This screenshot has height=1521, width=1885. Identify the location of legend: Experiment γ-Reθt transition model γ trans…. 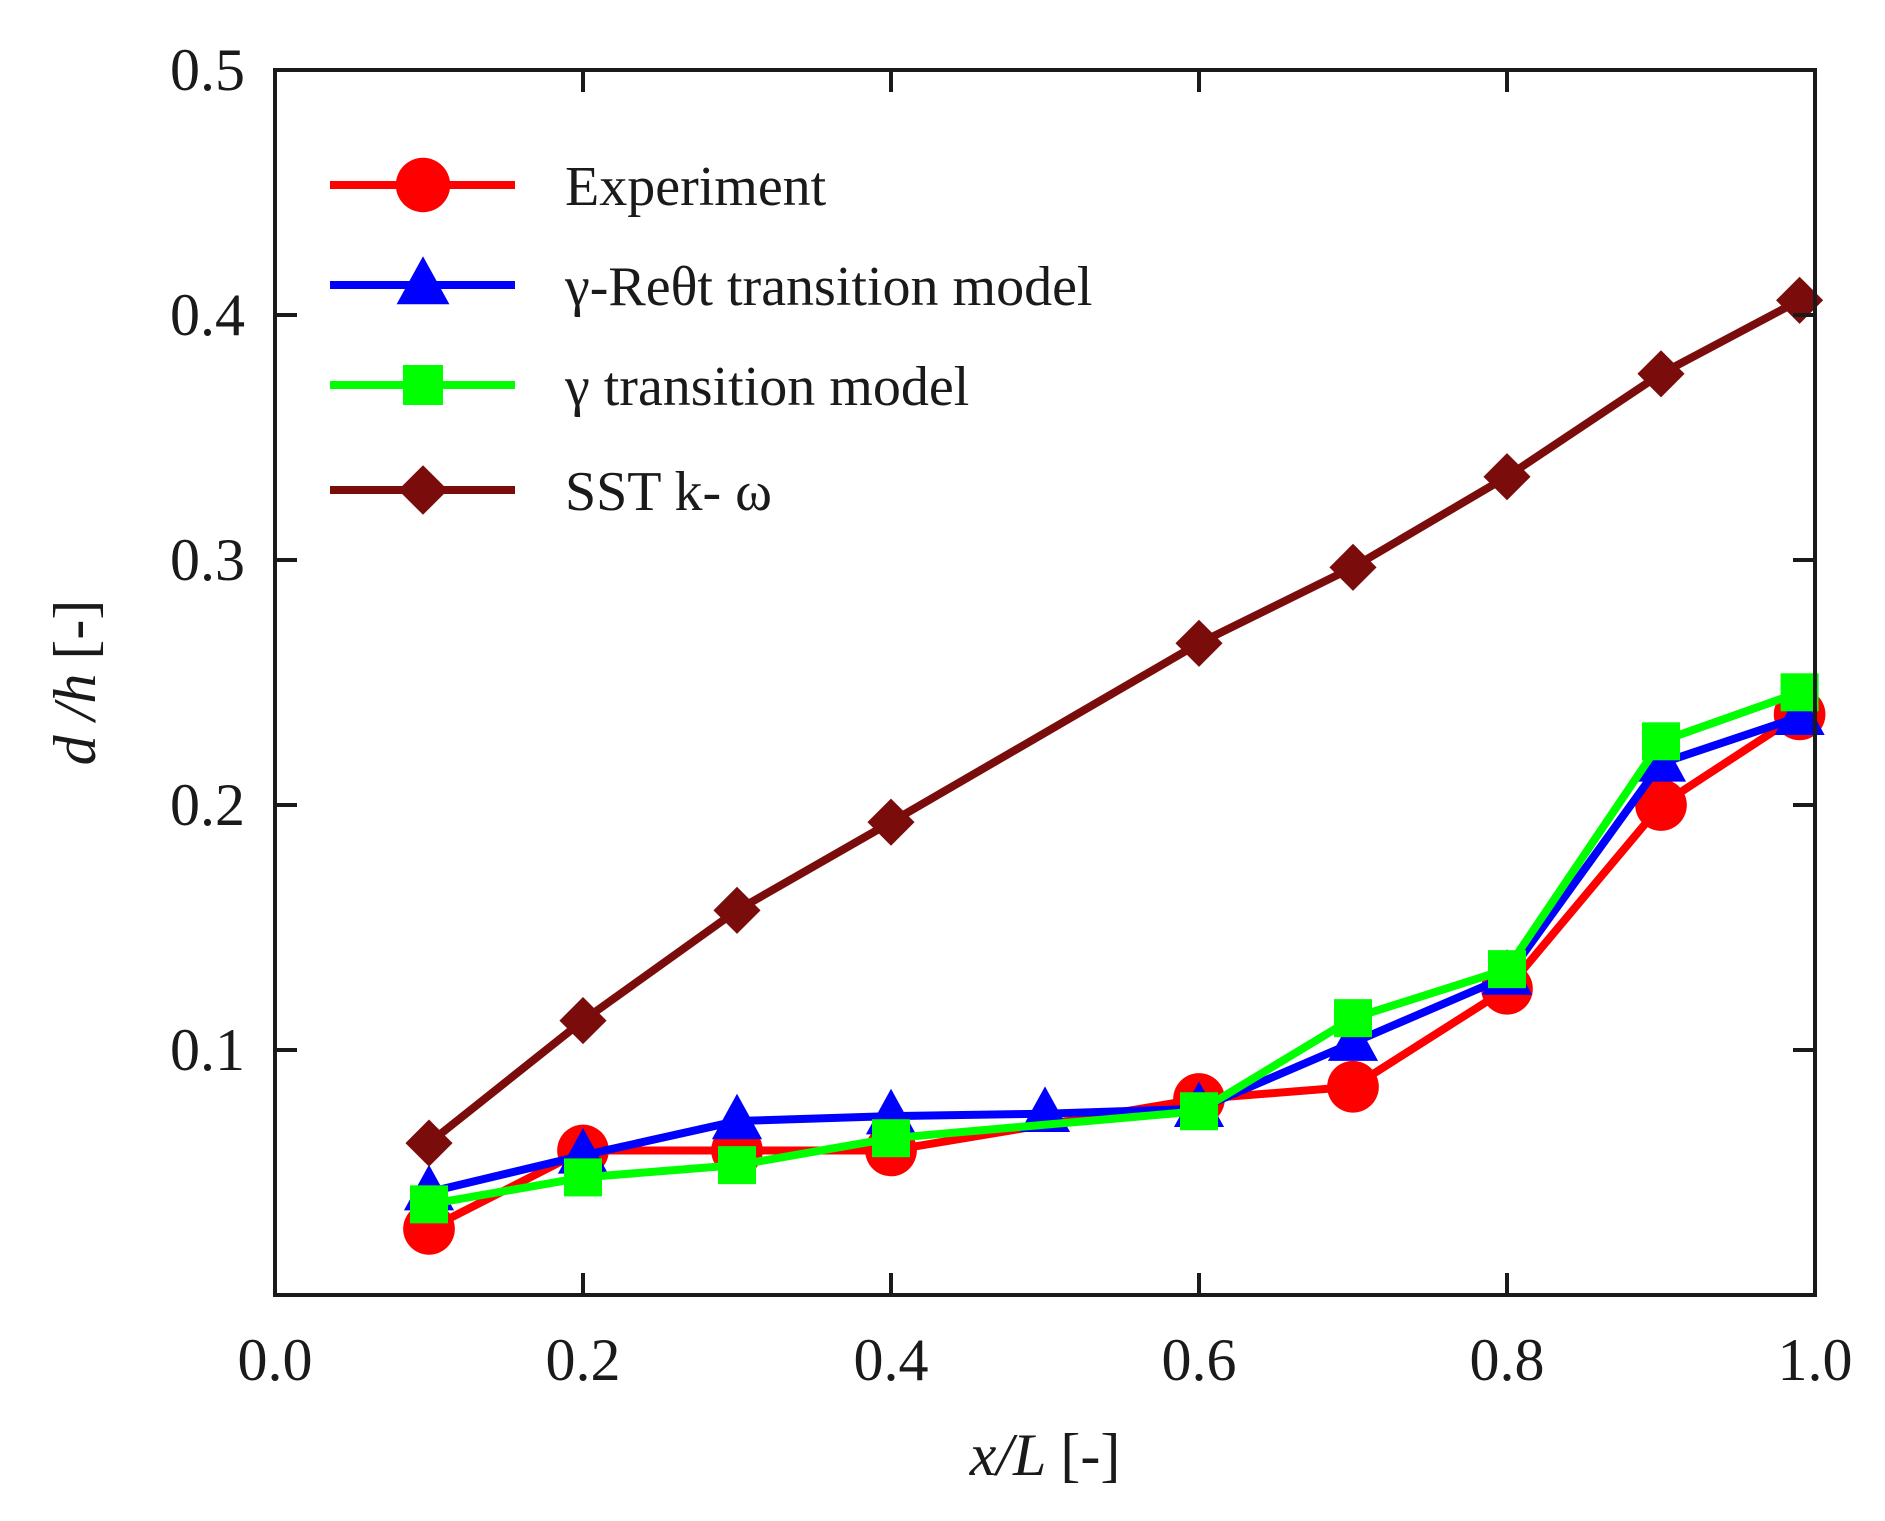
(711, 339).